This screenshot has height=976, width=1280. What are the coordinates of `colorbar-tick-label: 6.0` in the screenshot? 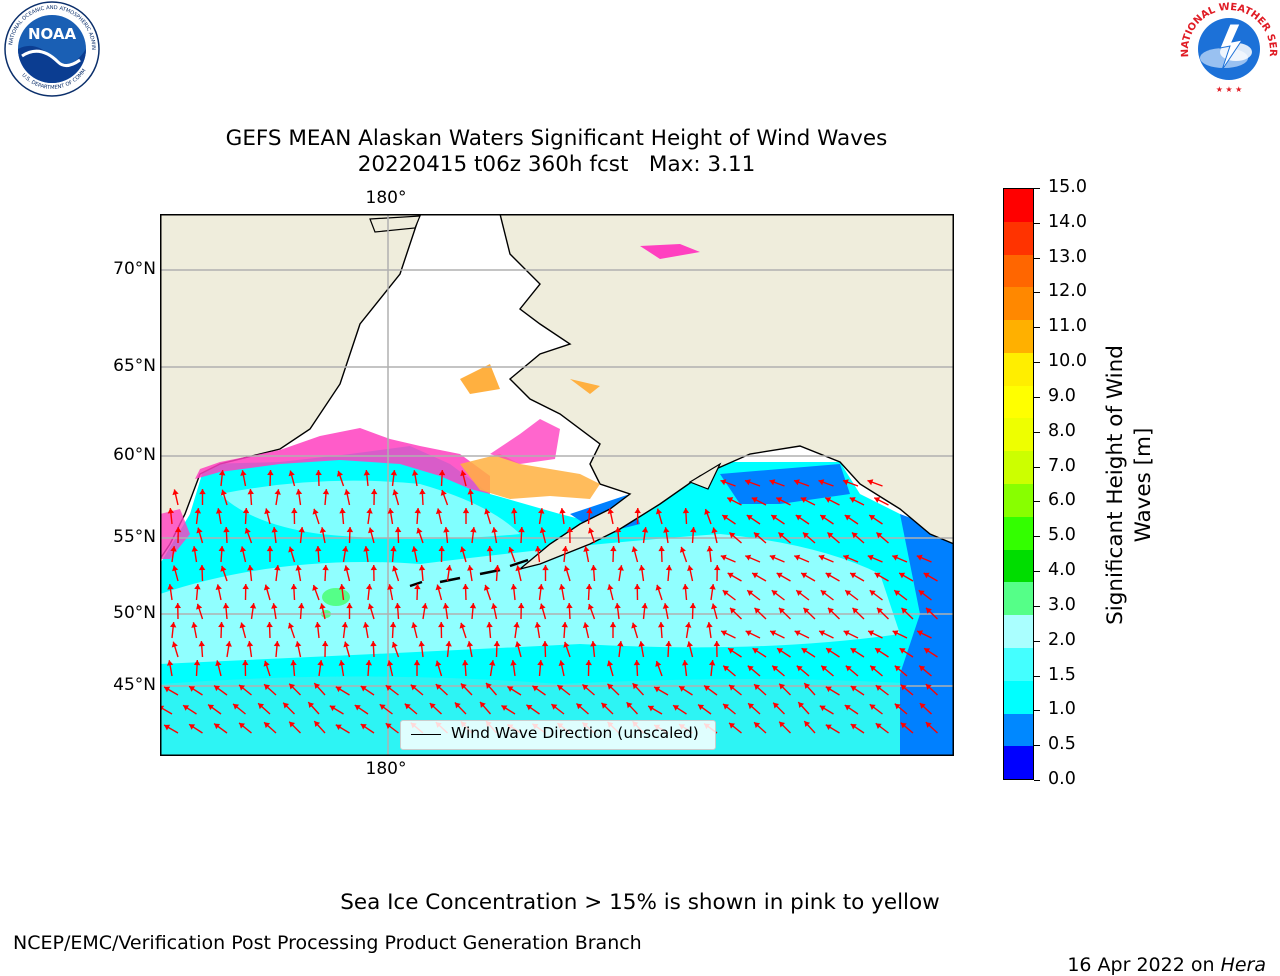 It's located at (1062, 500).